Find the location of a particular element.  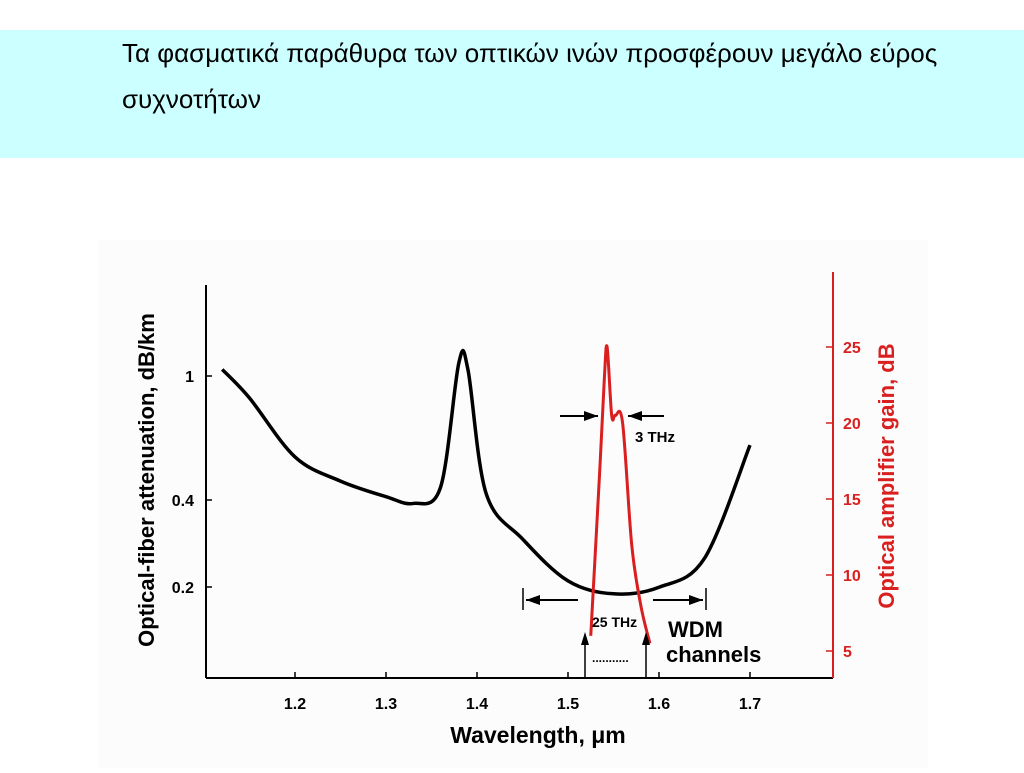

x-tick-label: 1.2 is located at coordinates (295, 704).